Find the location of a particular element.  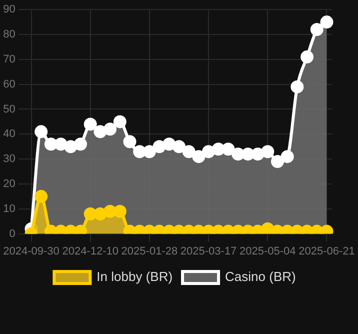

x-tick-label: 2024-09-30 is located at coordinates (31, 251).